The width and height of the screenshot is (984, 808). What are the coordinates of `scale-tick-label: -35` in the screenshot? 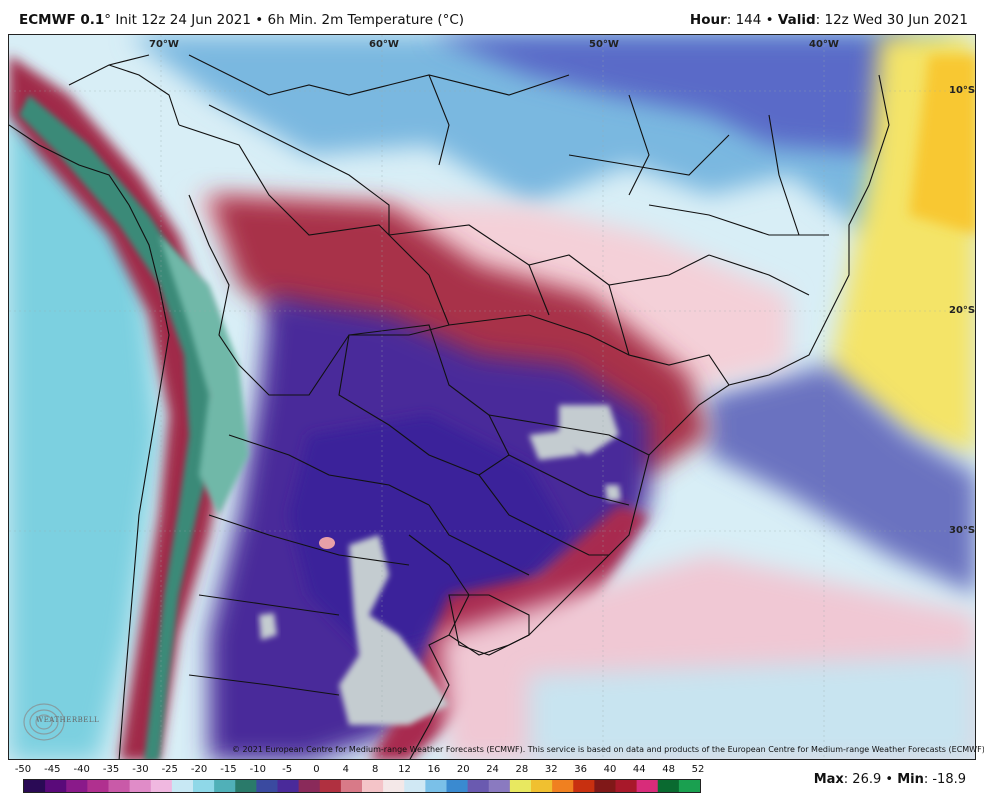 It's located at (111, 769).